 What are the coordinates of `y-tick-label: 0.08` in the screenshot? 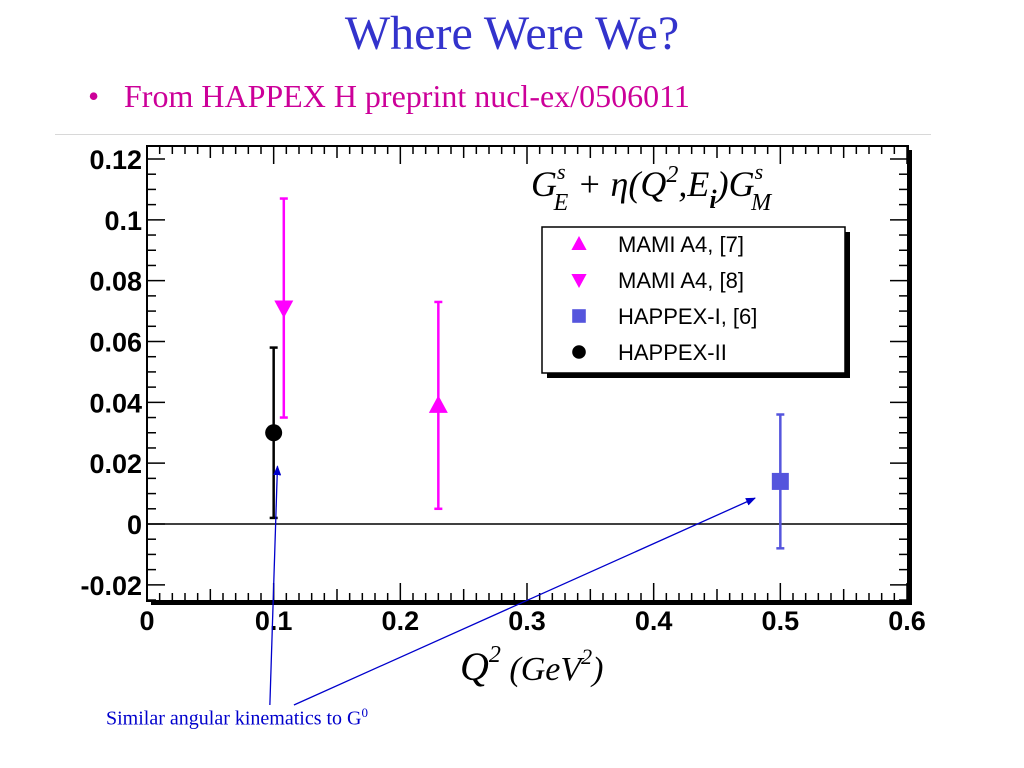 It's located at (115, 282).